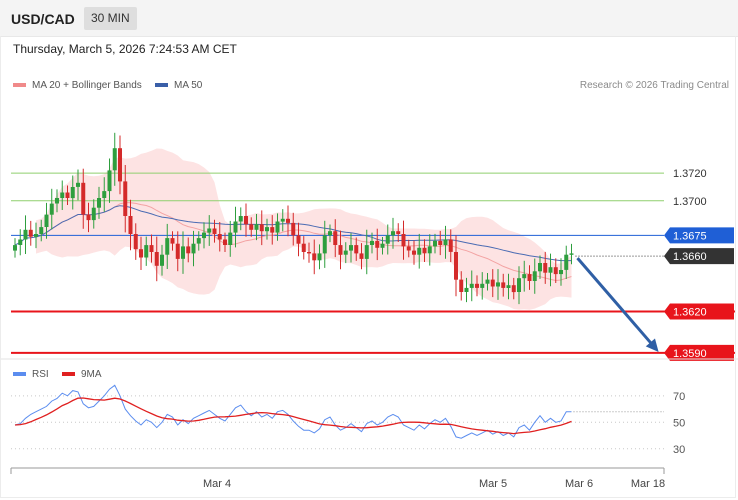  What do you see at coordinates (40, 374) in the screenshot?
I see `legend-rsi-label: RSI` at bounding box center [40, 374].